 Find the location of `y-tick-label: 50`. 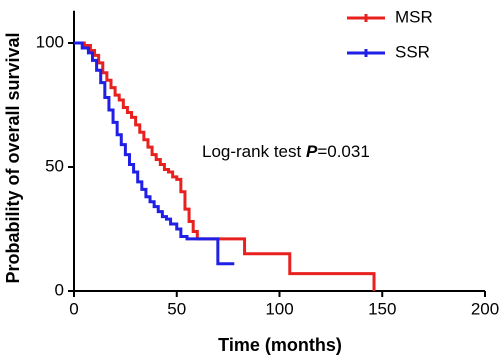

y-tick-label: 50 is located at coordinates (54, 165).